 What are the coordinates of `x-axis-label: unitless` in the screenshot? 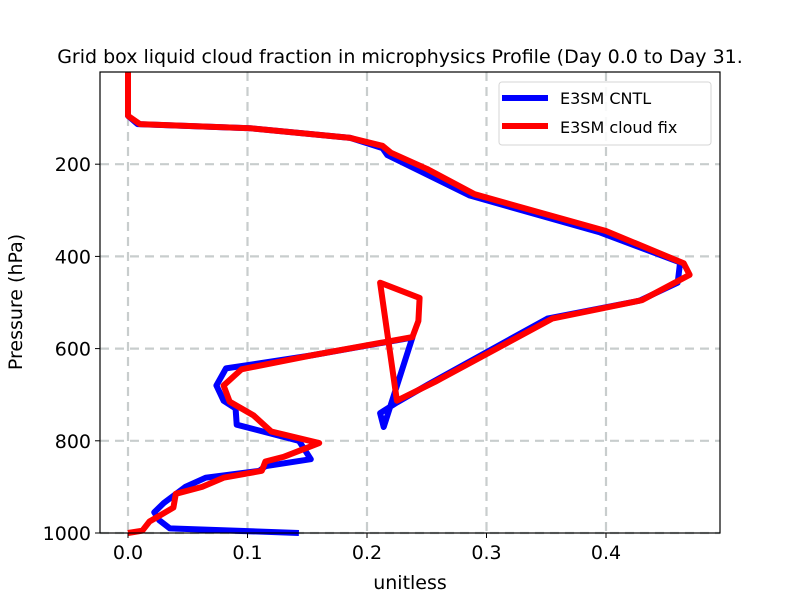 It's located at (410, 583).